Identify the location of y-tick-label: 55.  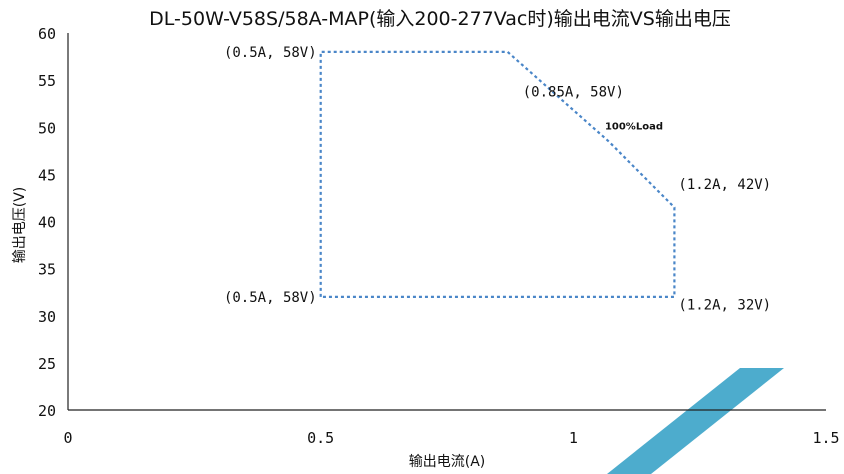
(47, 81).